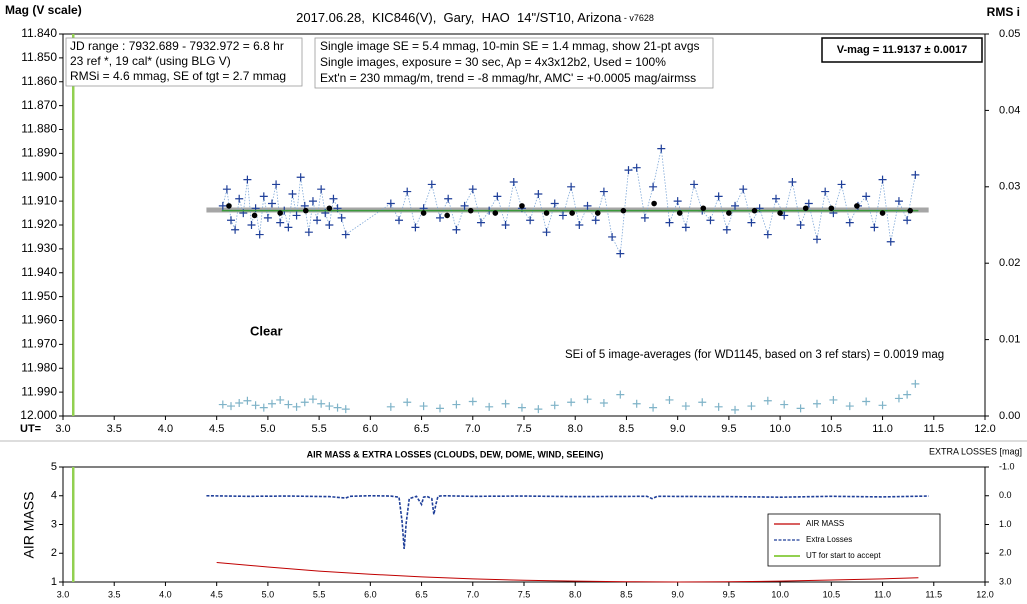 Image resolution: width=1027 pixels, height=604 pixels. I want to click on y-tick-label: 11.950, so click(39, 296).